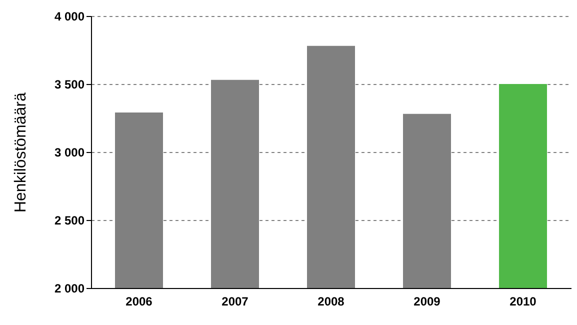  I want to click on x-tick-label: 2009, so click(427, 301).